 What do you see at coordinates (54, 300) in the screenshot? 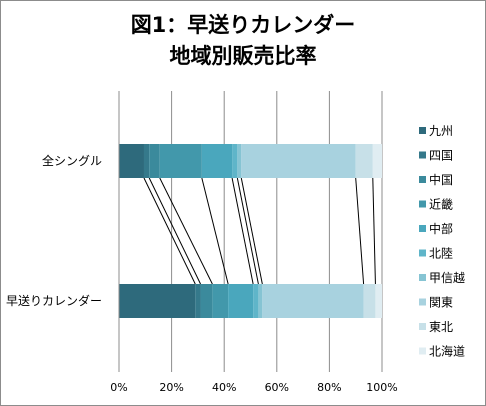
I see `category-label: 早送りカレンダー` at bounding box center [54, 300].